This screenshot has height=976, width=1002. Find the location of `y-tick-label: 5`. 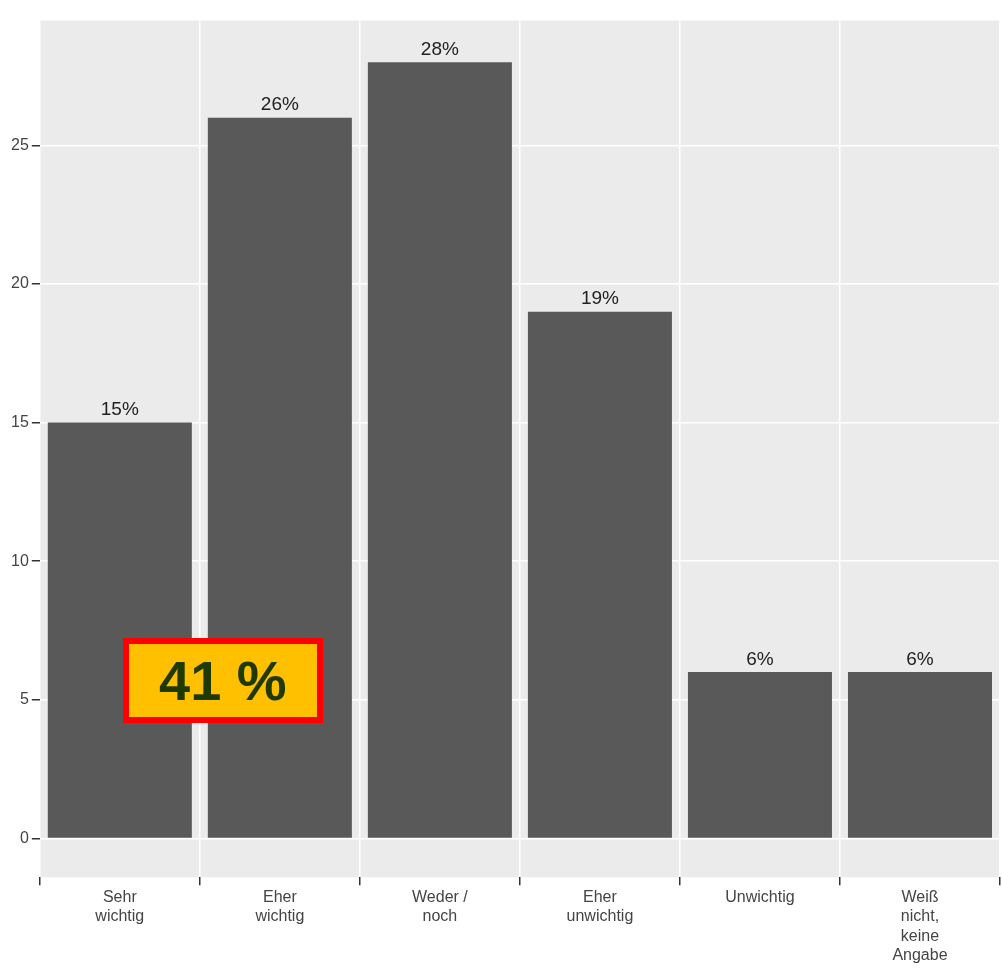

y-tick-label: 5 is located at coordinates (24, 699).